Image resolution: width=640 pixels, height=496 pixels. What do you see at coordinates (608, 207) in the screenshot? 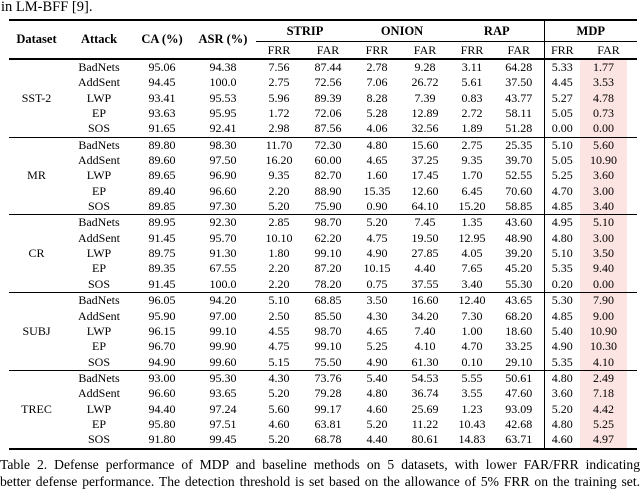
I see `mdp-far-value: 3.40` at bounding box center [608, 207].